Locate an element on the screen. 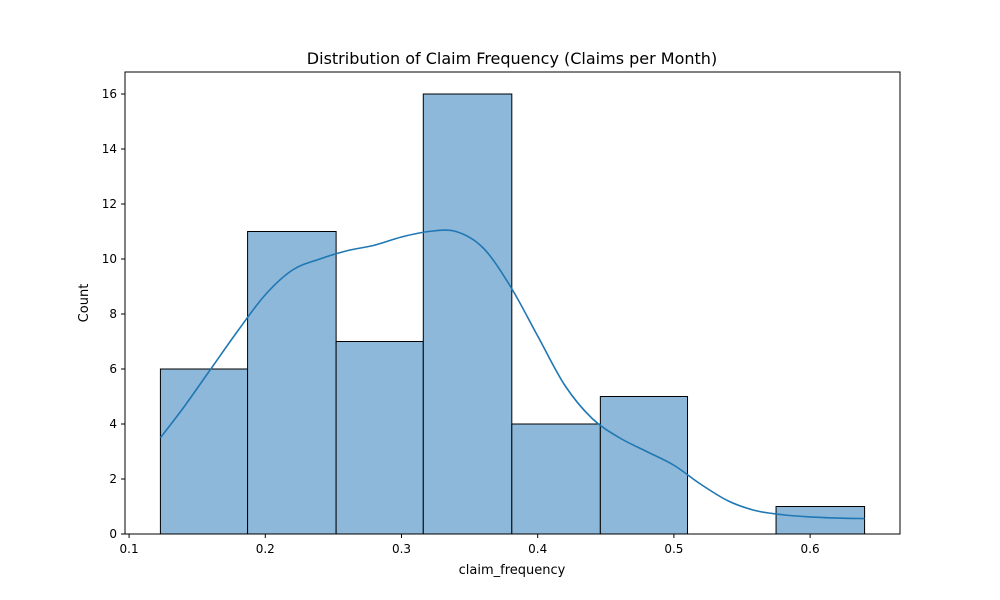 The width and height of the screenshot is (1000, 600). y-tick-label: 8 is located at coordinates (113, 314).